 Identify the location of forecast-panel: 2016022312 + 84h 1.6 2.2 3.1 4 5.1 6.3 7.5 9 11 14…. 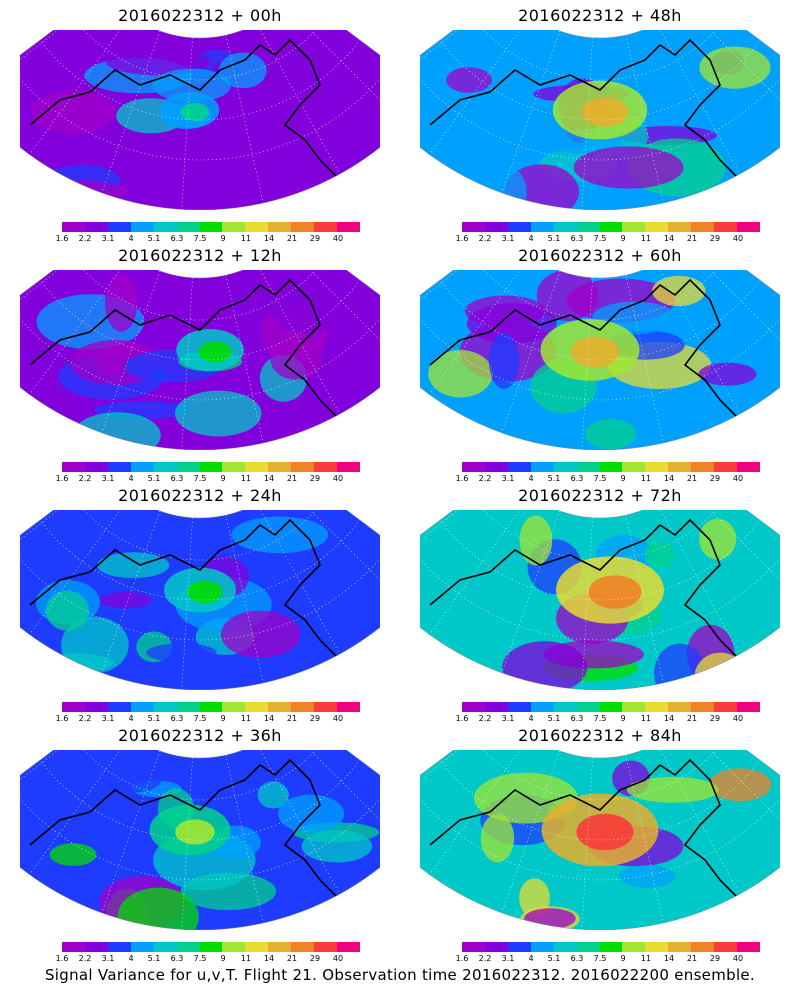
(600, 841).